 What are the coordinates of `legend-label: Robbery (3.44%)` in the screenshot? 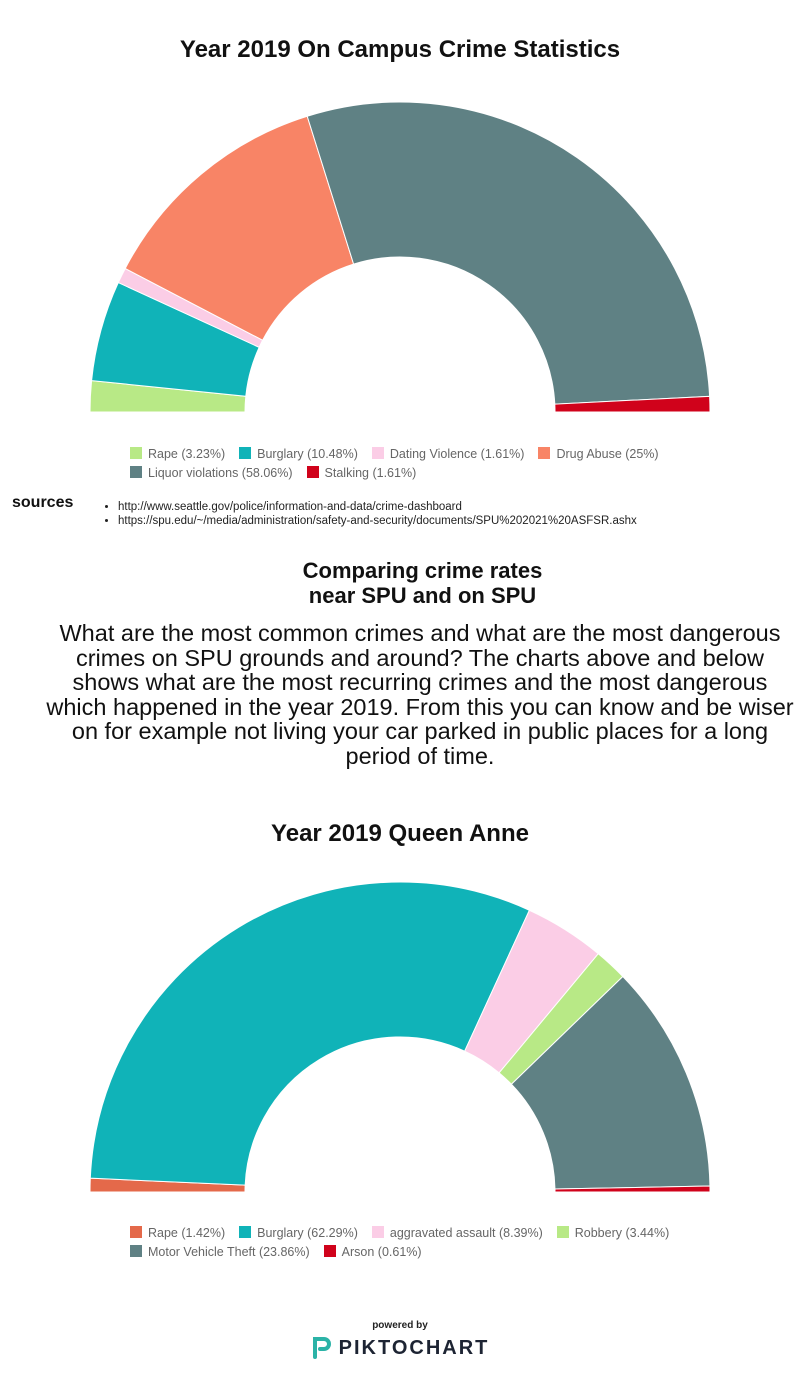 It's located at (622, 1233).